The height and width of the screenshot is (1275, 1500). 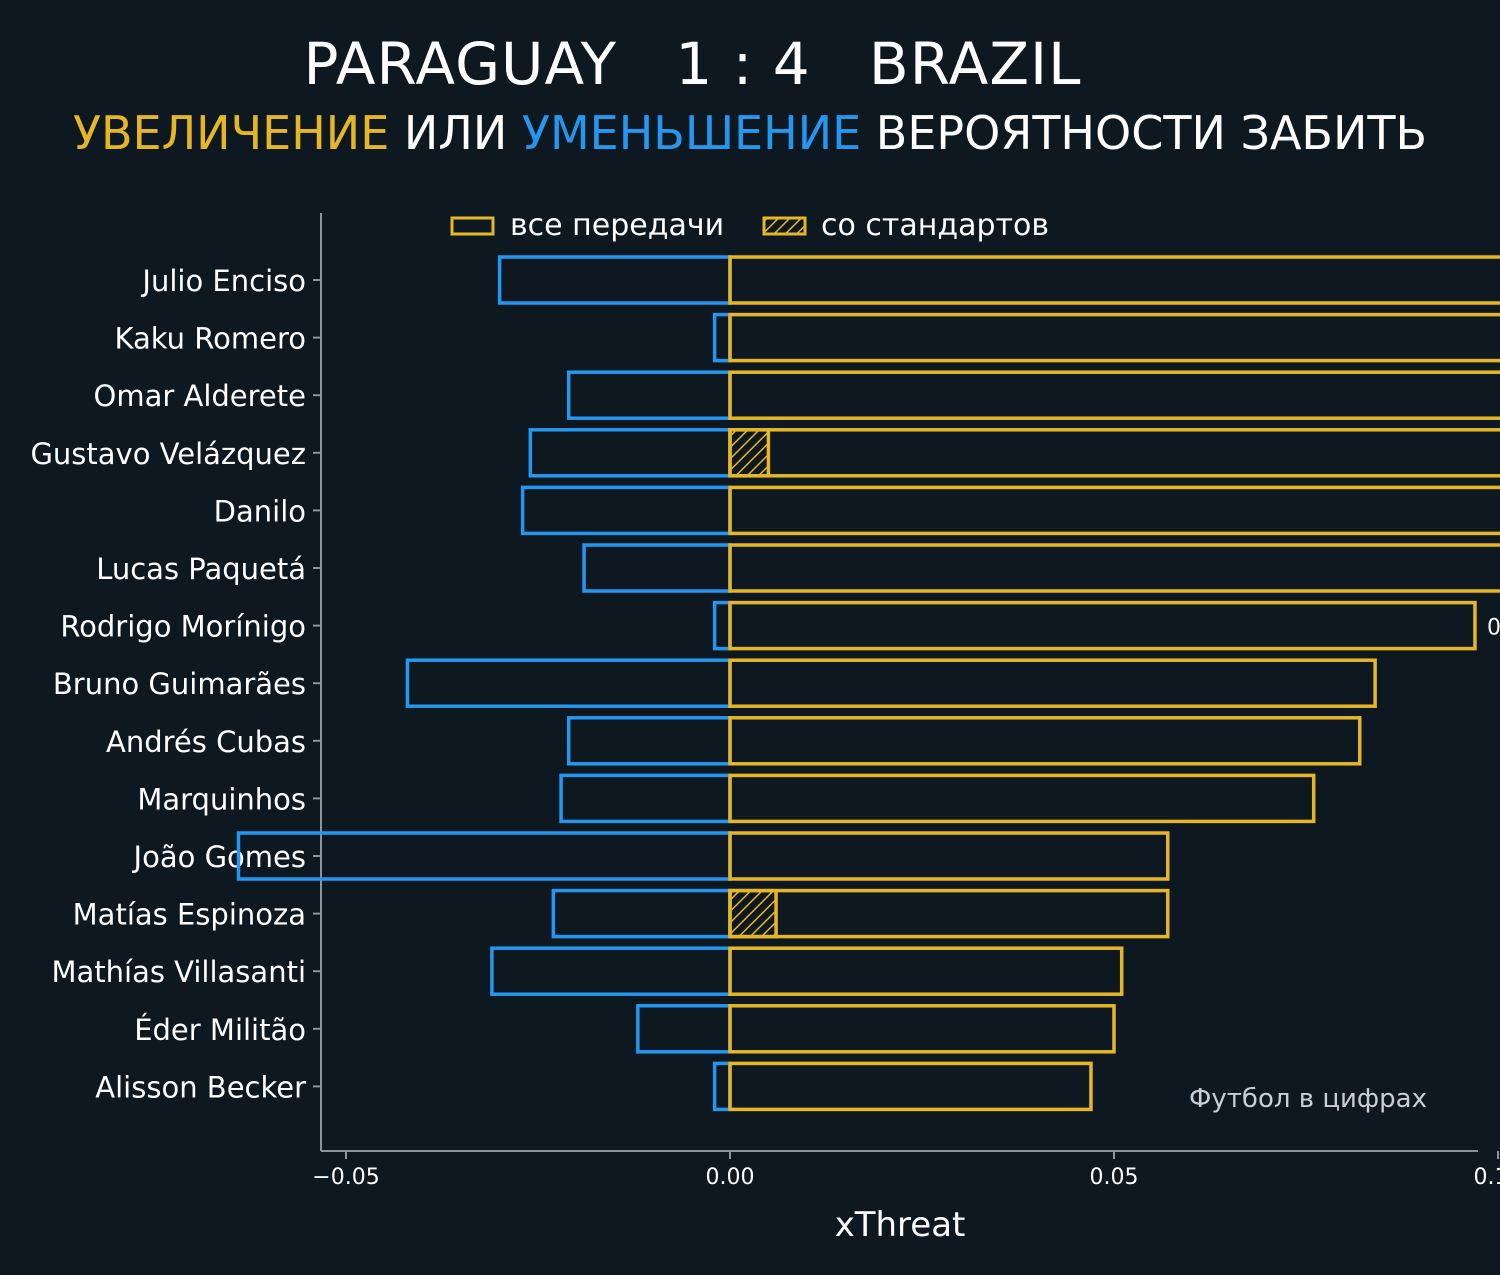 What do you see at coordinates (179, 684) in the screenshot?
I see `player-label: Bruno Guimarães` at bounding box center [179, 684].